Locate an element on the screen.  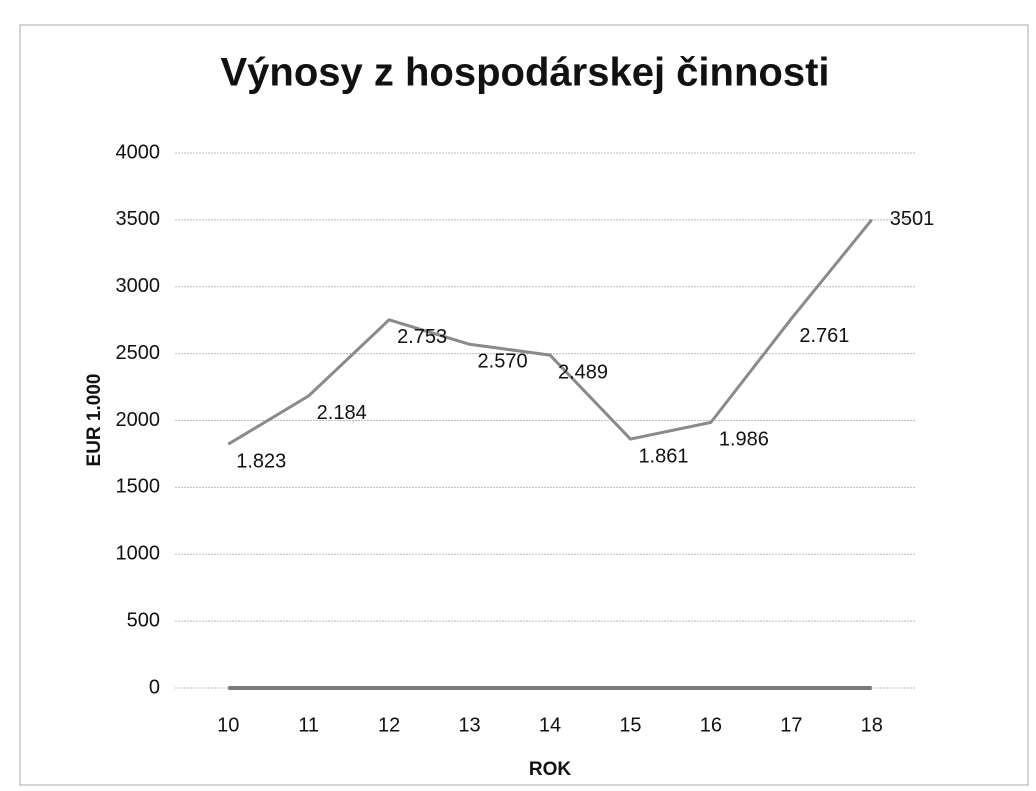
x-tick-label: 18 is located at coordinates (872, 725).